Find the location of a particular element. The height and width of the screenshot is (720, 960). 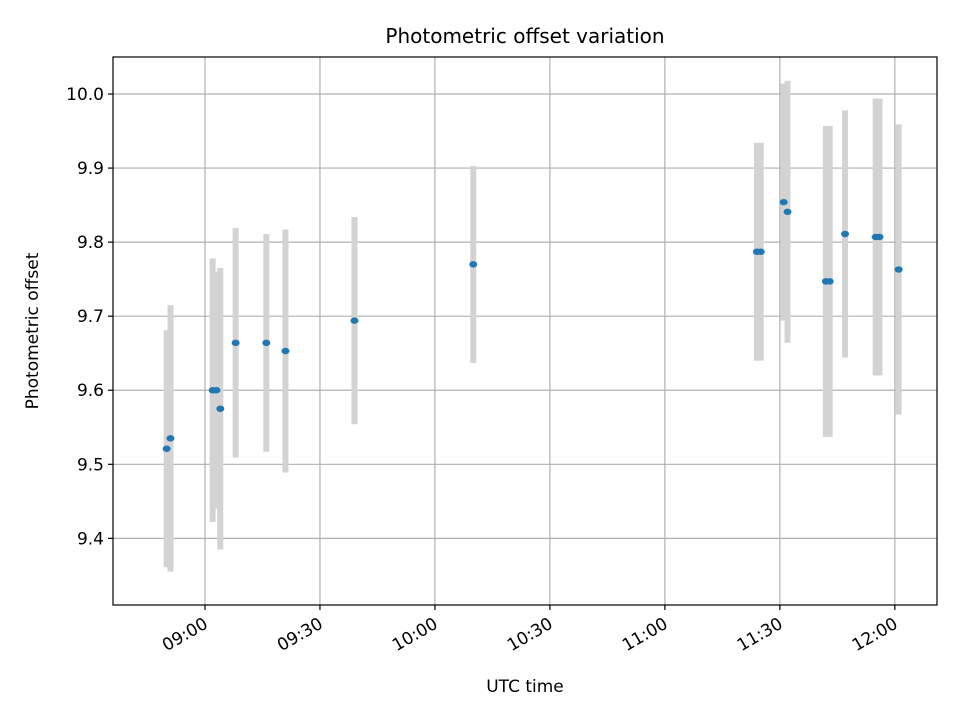

x-axis-label: UTC time is located at coordinates (525, 687).